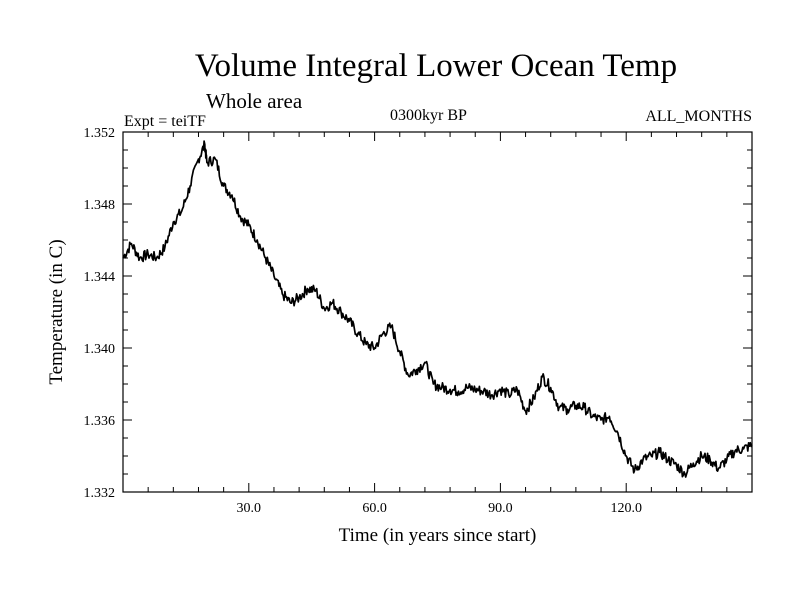 The width and height of the screenshot is (800, 600). Describe the element at coordinates (428, 115) in the screenshot. I see `period-label: 0300kyr BP` at that location.